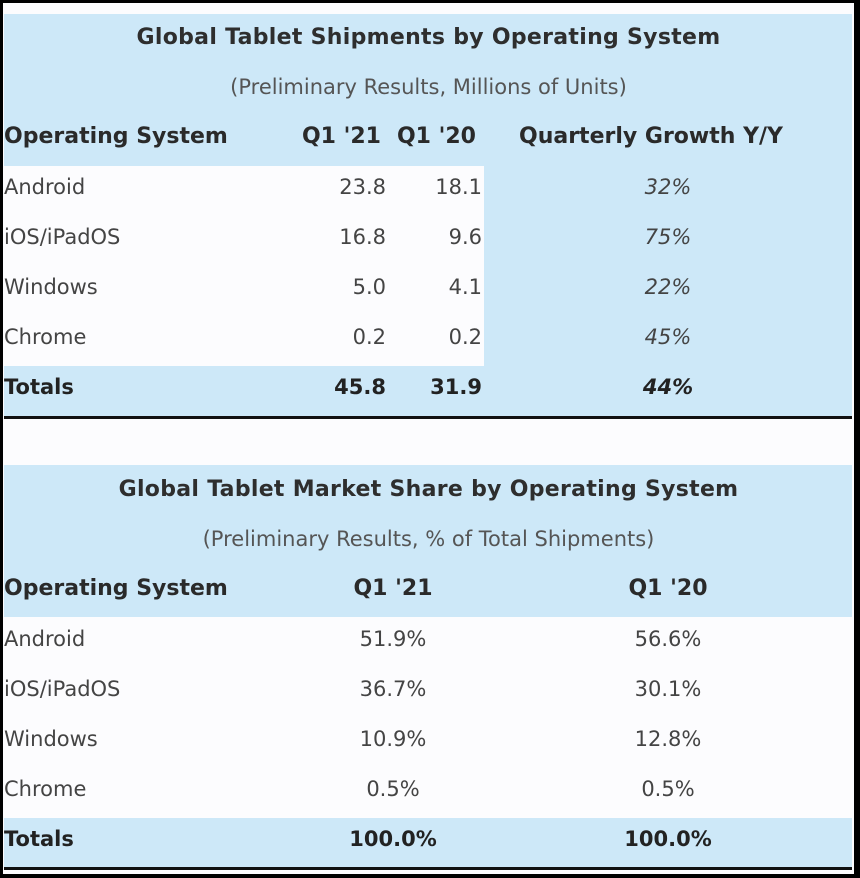  Describe the element at coordinates (428, 391) in the screenshot. I see `table1-totals-band` at that location.